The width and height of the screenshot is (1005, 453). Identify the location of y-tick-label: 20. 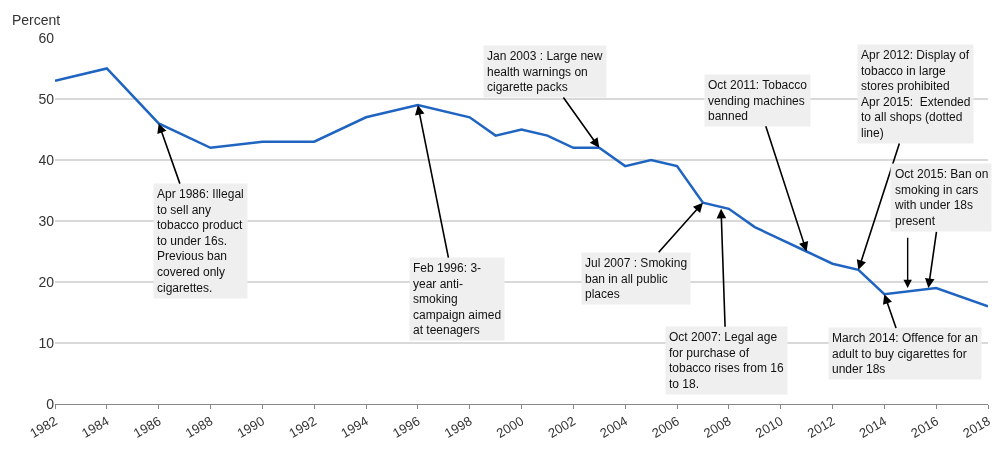
(46, 281).